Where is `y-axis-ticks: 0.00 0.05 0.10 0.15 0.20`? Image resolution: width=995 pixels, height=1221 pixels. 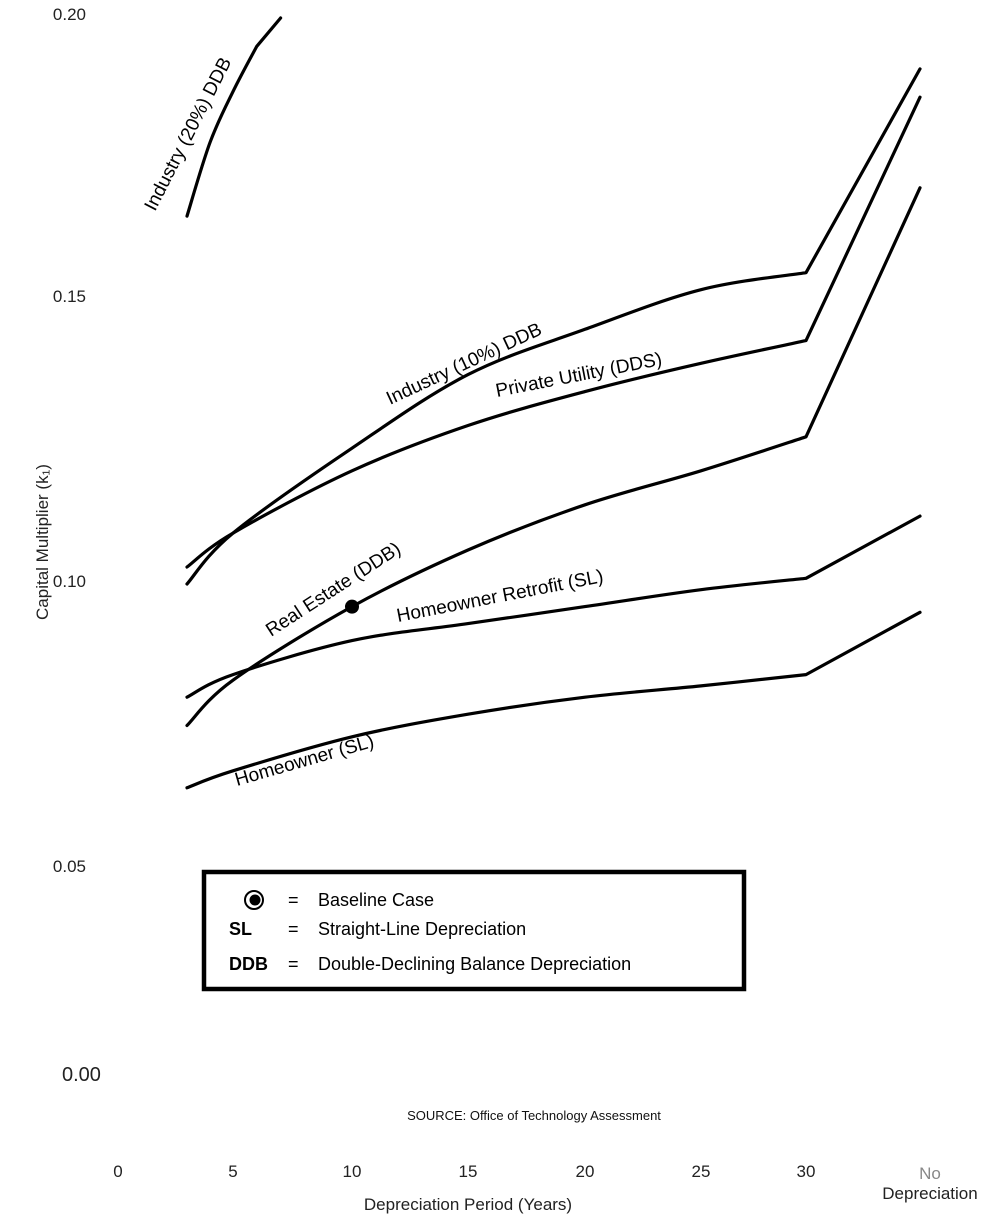
y-axis-ticks: 0.00 0.05 0.10 0.15 0.20 is located at coordinates (77, 545).